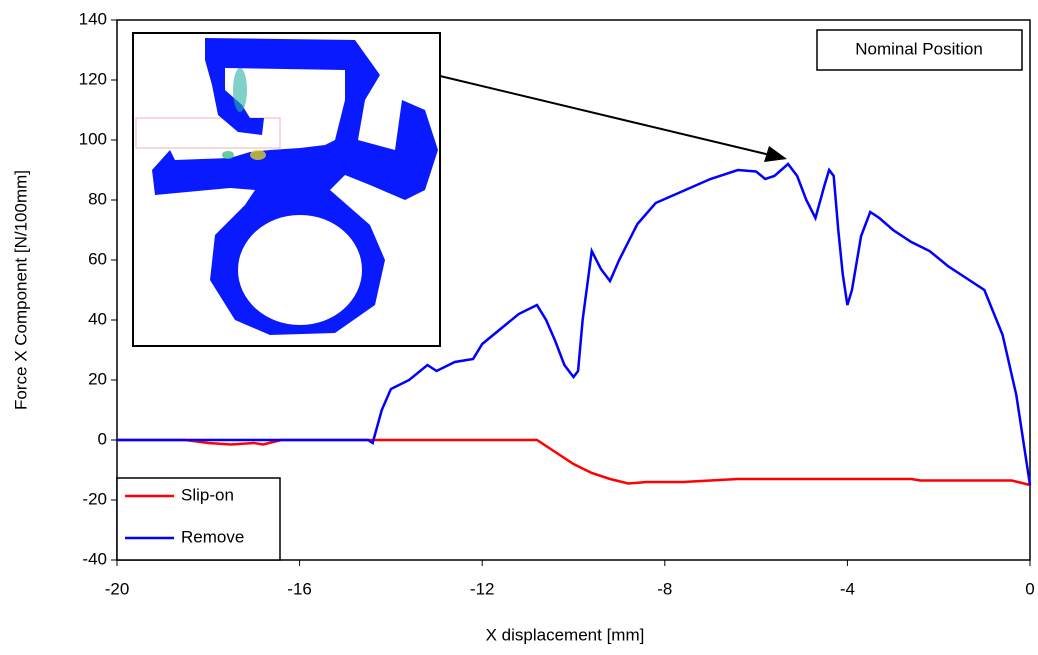 The height and width of the screenshot is (655, 1038). What do you see at coordinates (97, 378) in the screenshot?
I see `y-tick-label: 20` at bounding box center [97, 378].